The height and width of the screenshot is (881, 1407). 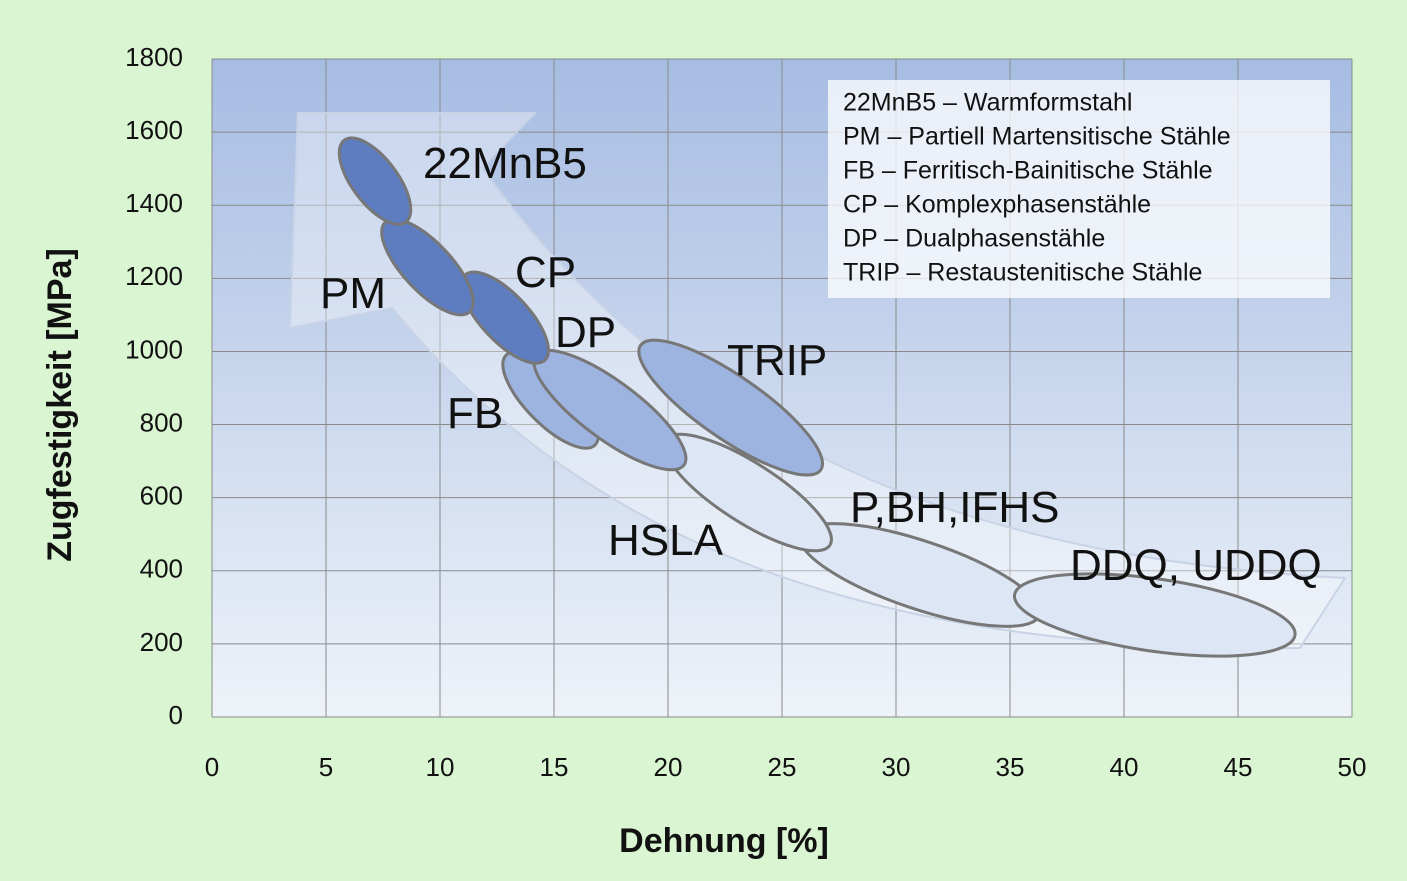 I want to click on y-tick-label: 1000, so click(x=154, y=349).